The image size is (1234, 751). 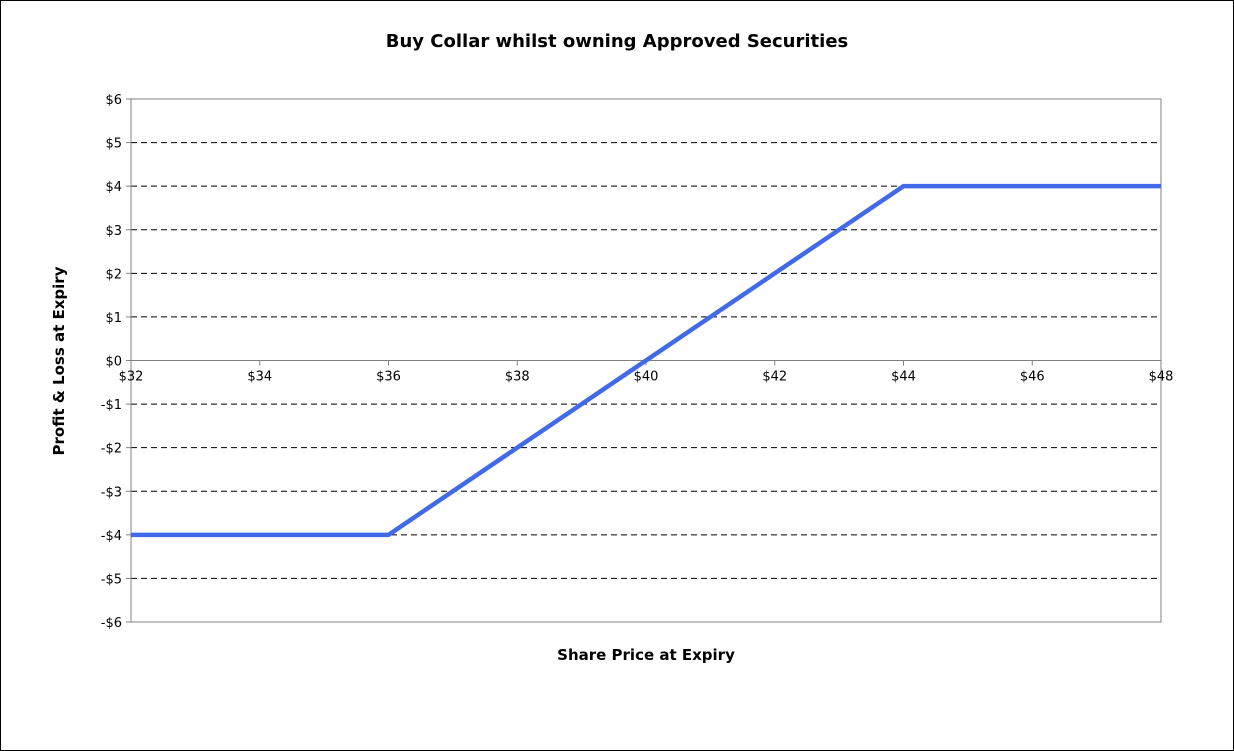 What do you see at coordinates (113, 187) in the screenshot?
I see `y-tick-label: $4` at bounding box center [113, 187].